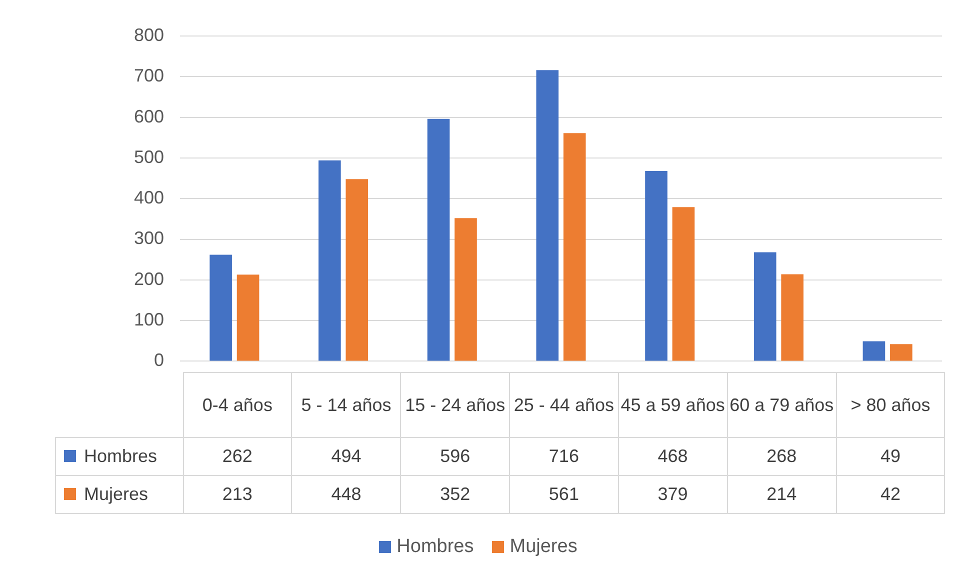 The width and height of the screenshot is (956, 579). Describe the element at coordinates (237, 405) in the screenshot. I see `x-tick-label: 0-4 años` at that location.